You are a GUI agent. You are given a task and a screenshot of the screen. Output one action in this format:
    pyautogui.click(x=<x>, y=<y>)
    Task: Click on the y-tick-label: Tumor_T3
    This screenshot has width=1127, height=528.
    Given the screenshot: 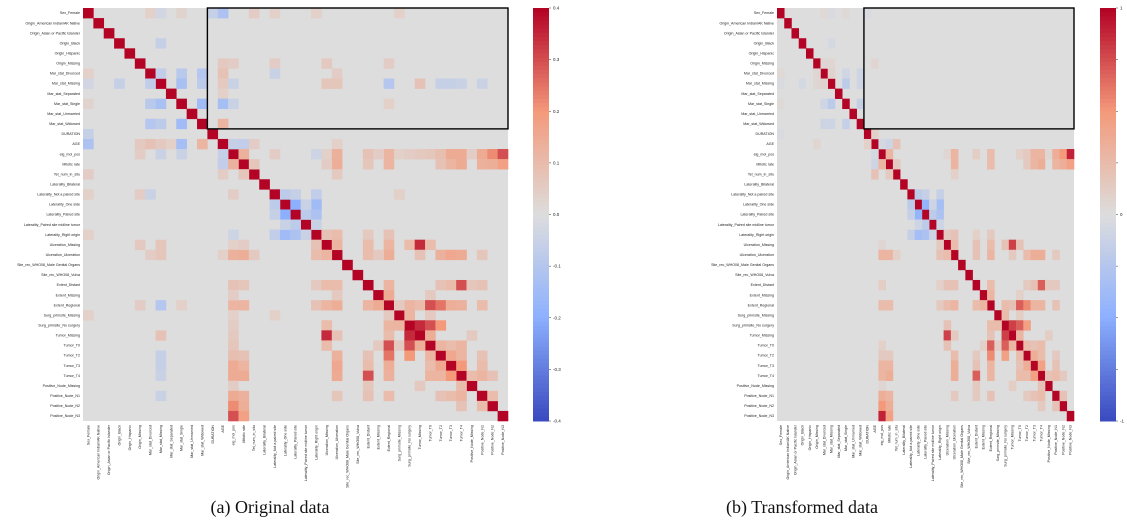 What is the action you would take?
    pyautogui.click(x=72, y=366)
    